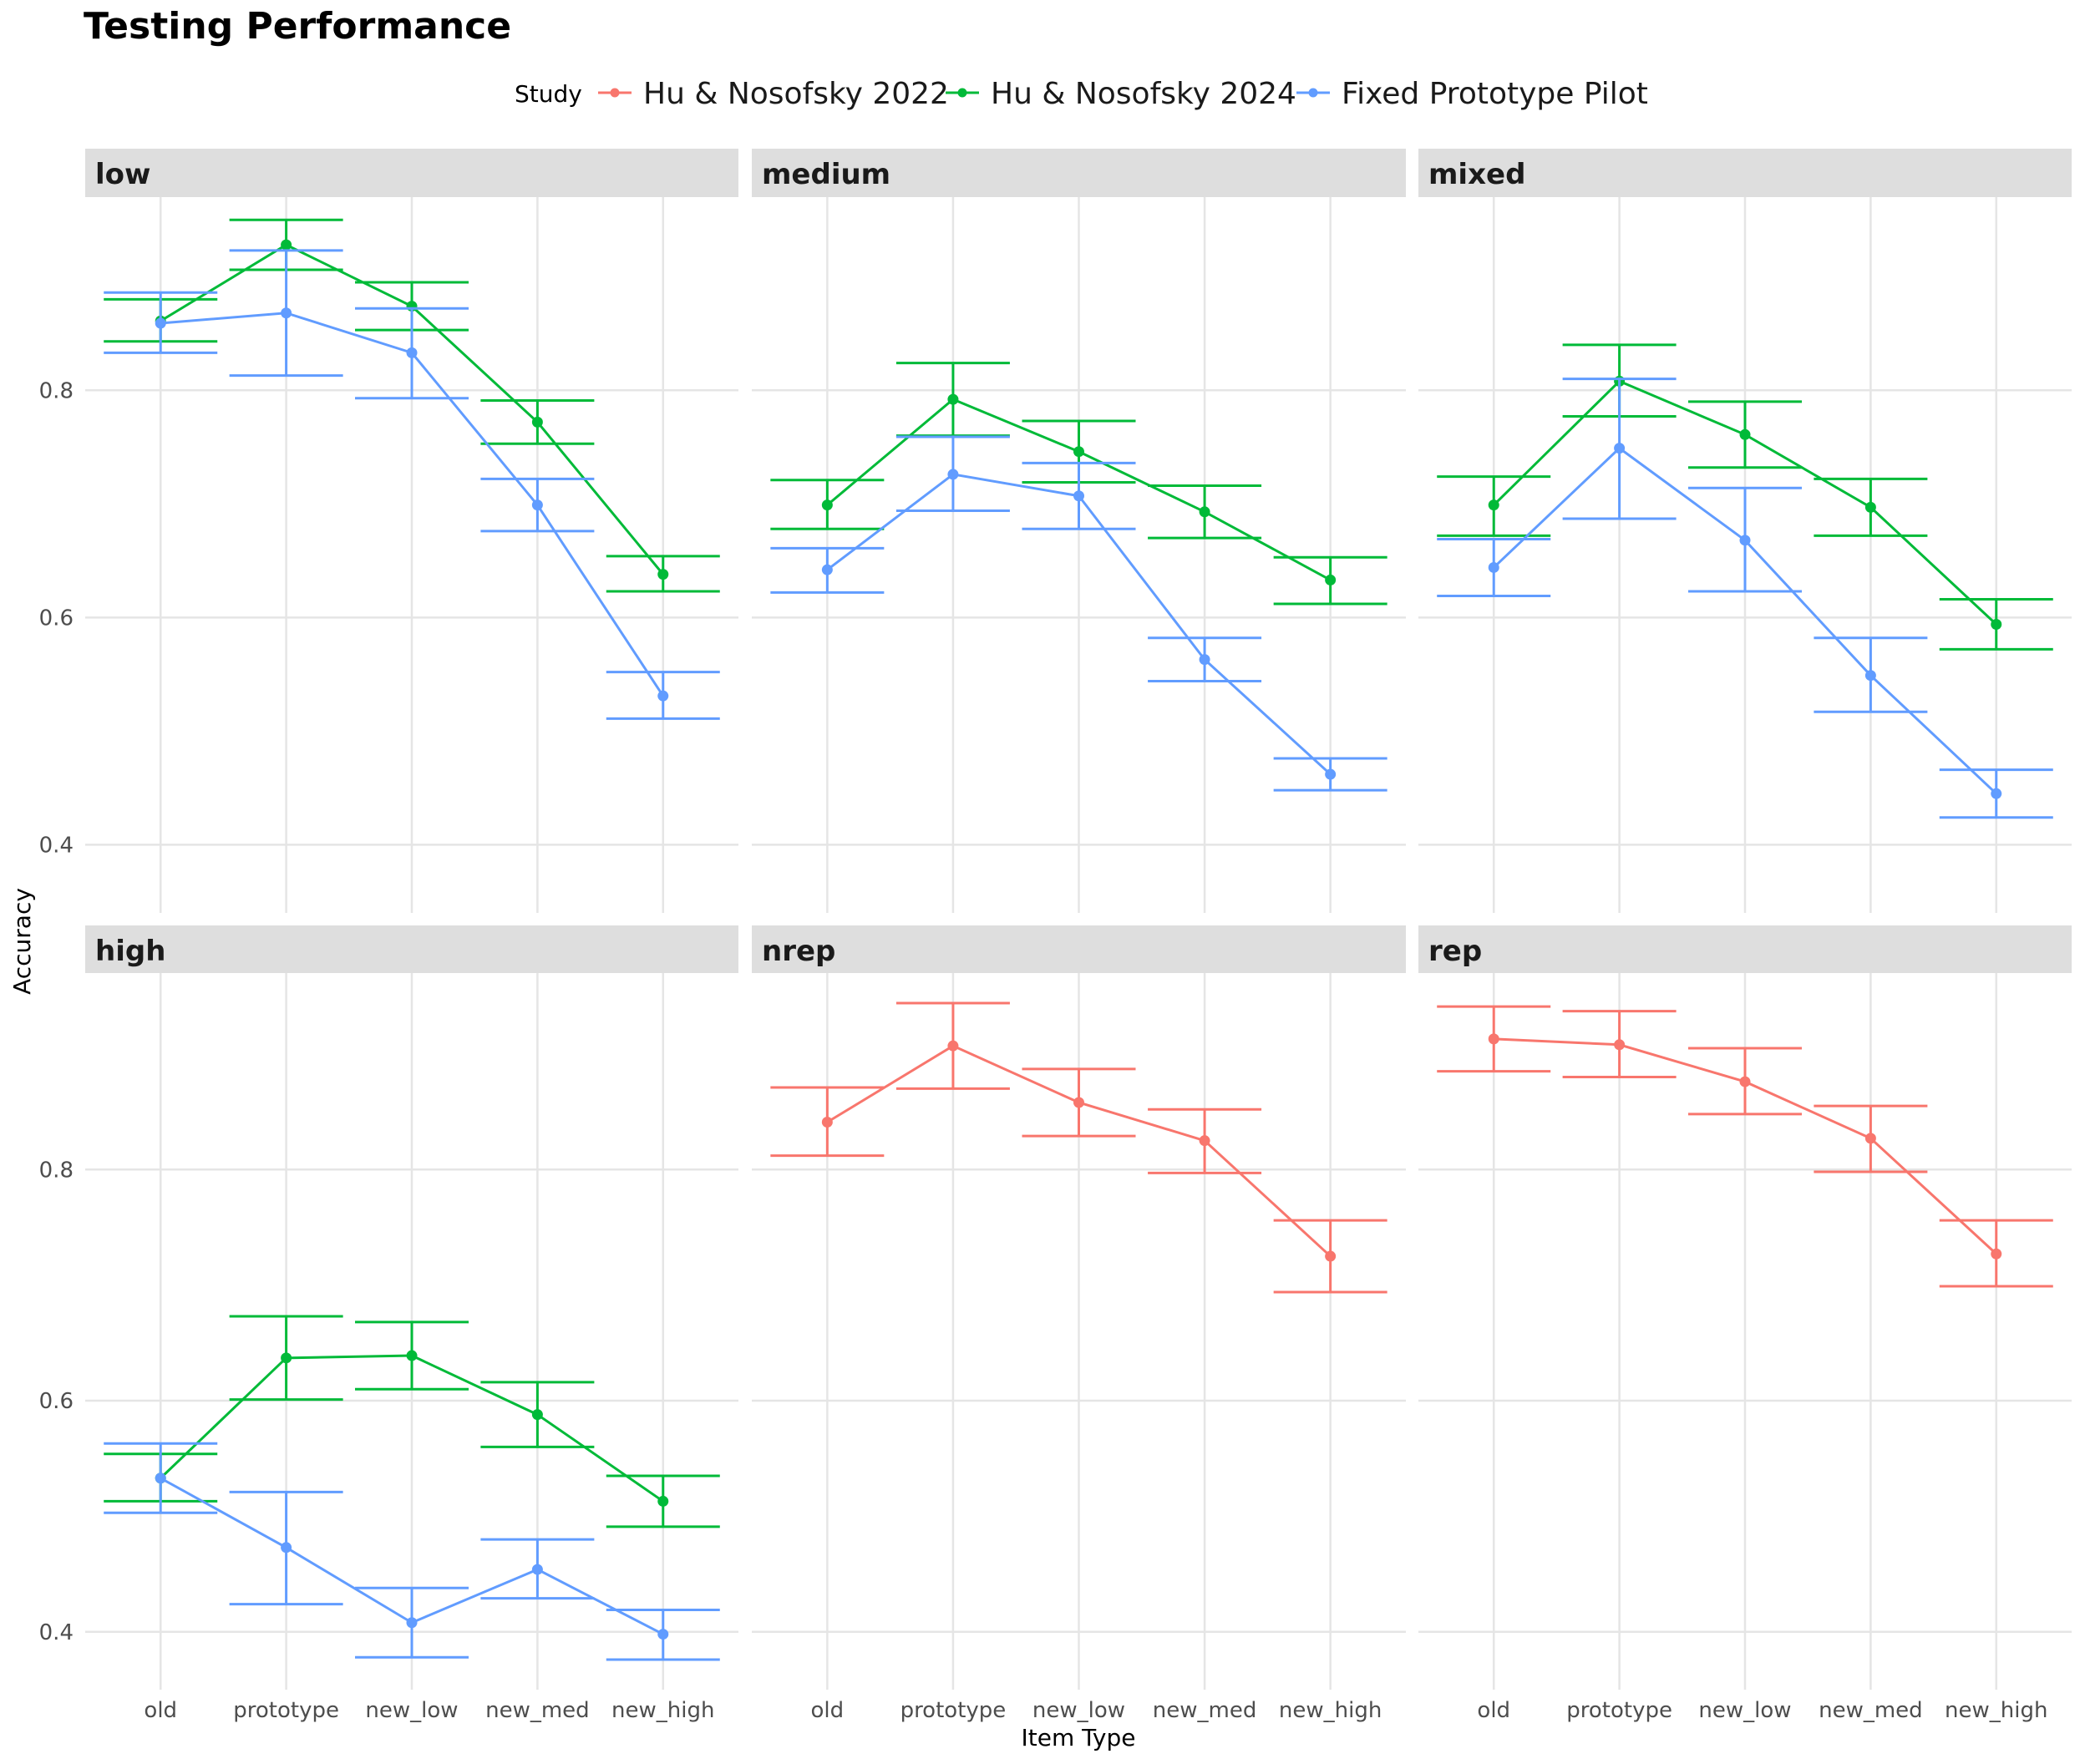  I want to click on panel-nrep: nrep old prototype new_low new_med new_high, so click(1079, 1324).